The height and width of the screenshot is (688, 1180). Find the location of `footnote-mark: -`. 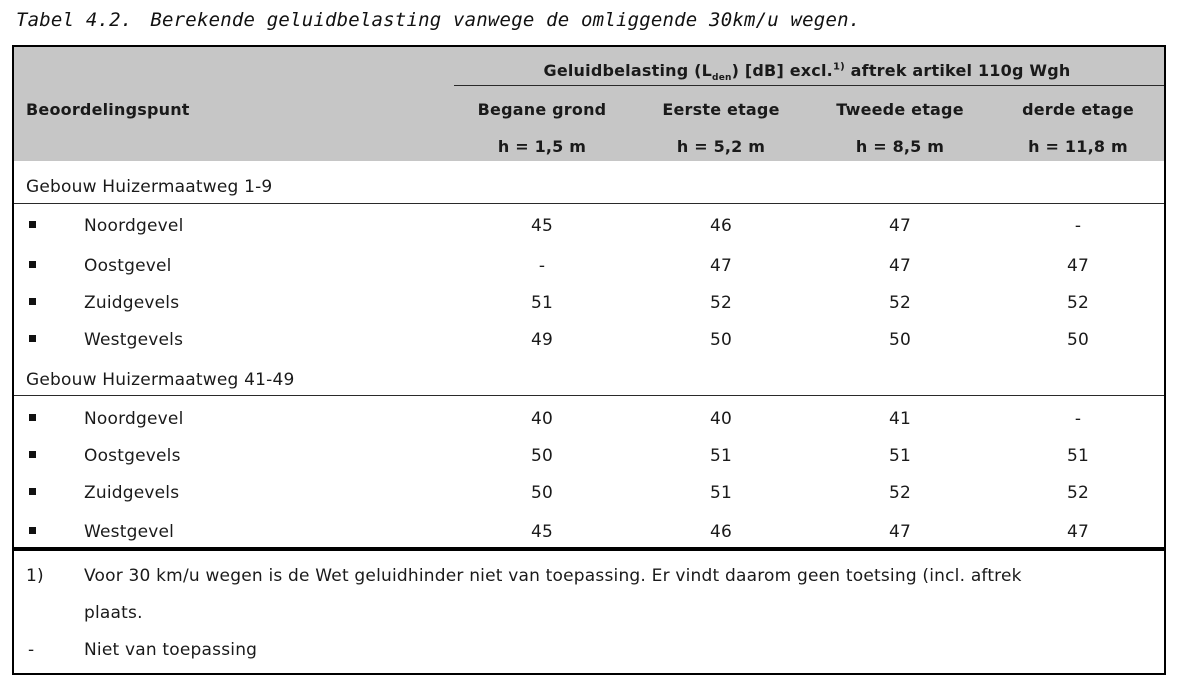

footnote-mark: - is located at coordinates (31, 650).